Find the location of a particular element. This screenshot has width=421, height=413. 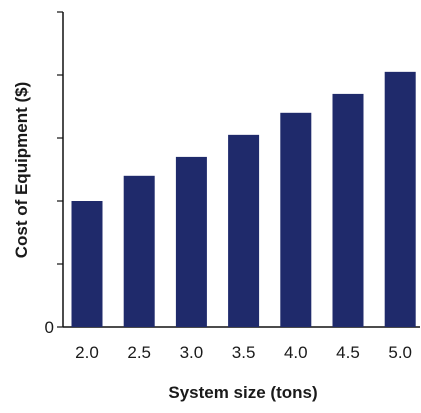

bar-2.5 is located at coordinates (139, 251).